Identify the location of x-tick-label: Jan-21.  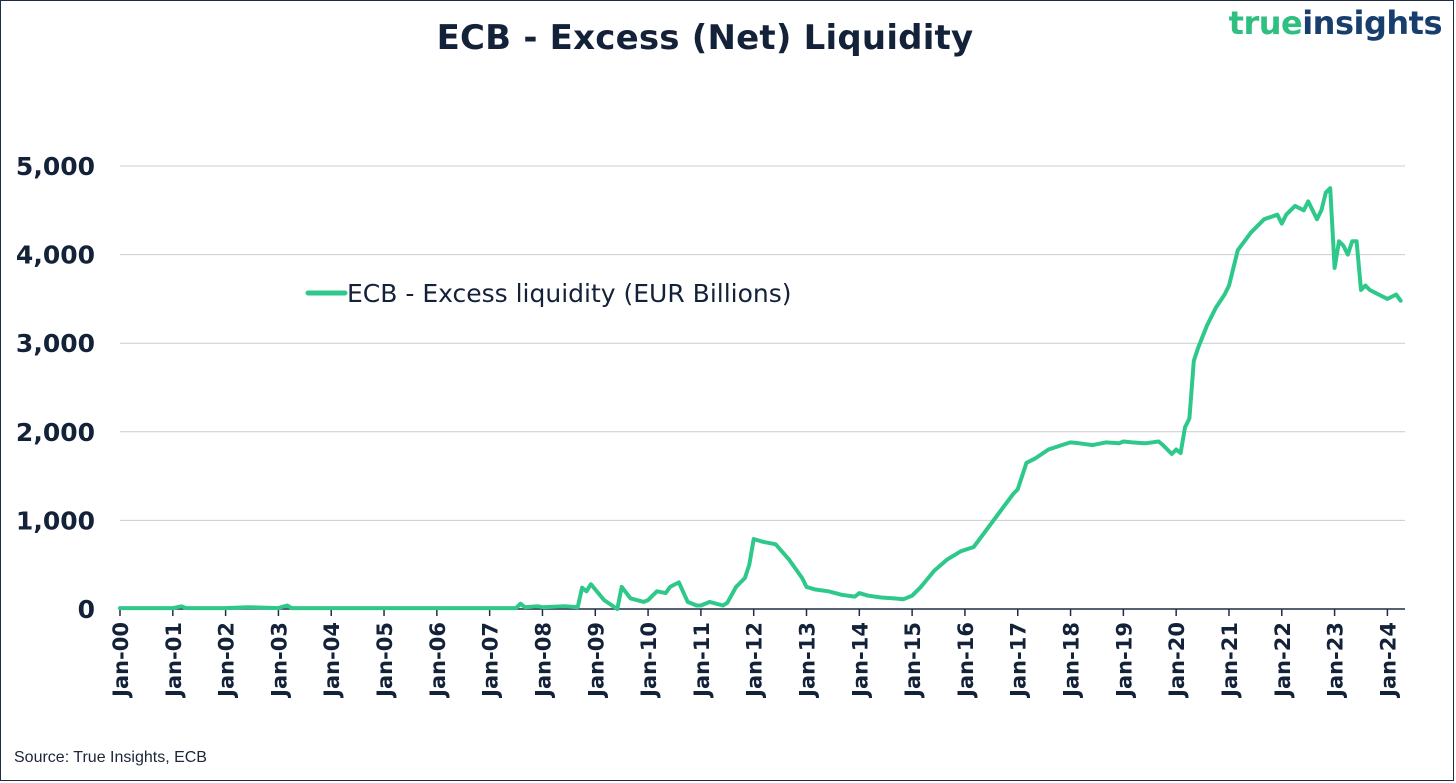
(1230, 660).